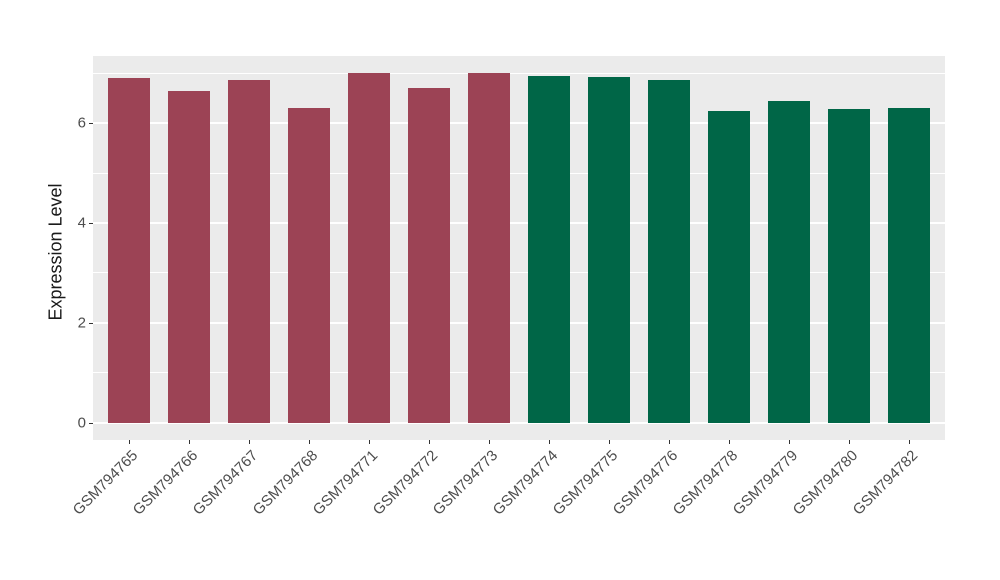 The height and width of the screenshot is (580, 1000). I want to click on bar-GSM794775, so click(609, 249).